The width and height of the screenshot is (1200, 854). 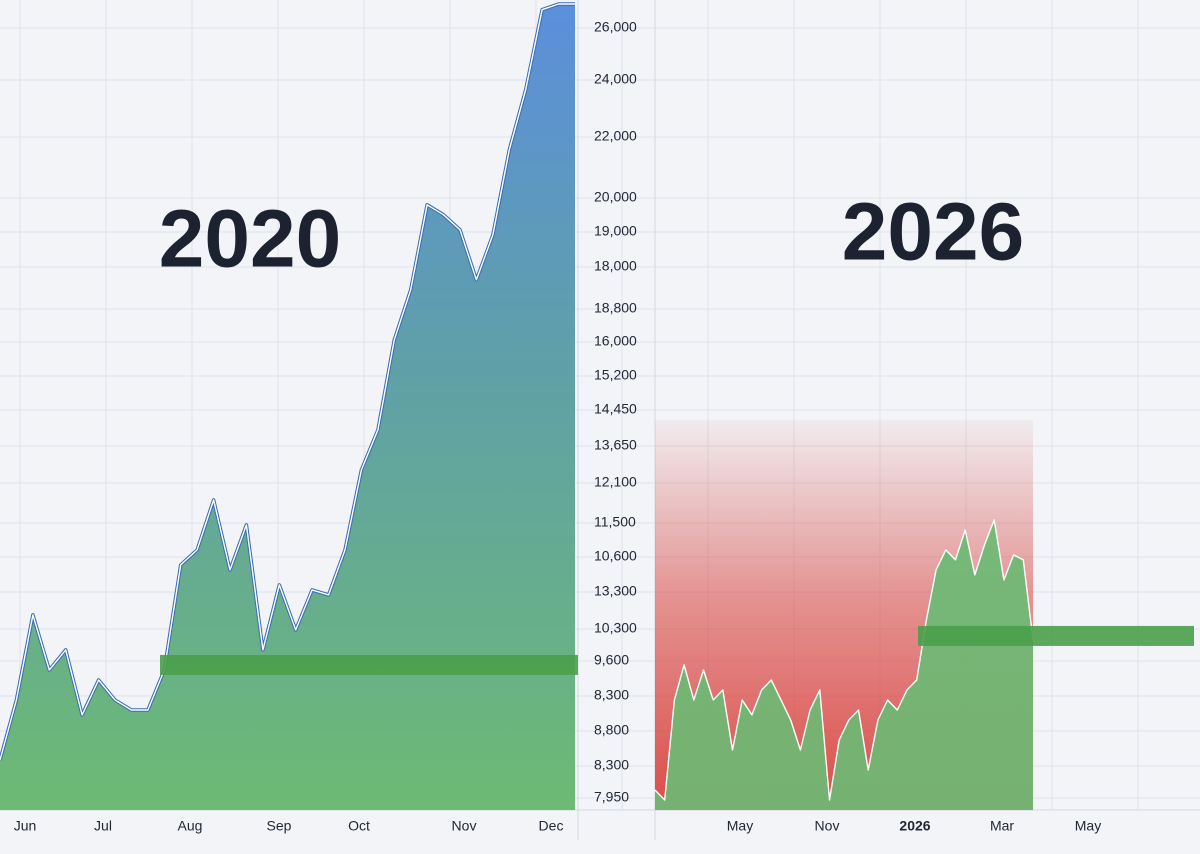 What do you see at coordinates (615, 231) in the screenshot?
I see `y-tick-label: 19,000` at bounding box center [615, 231].